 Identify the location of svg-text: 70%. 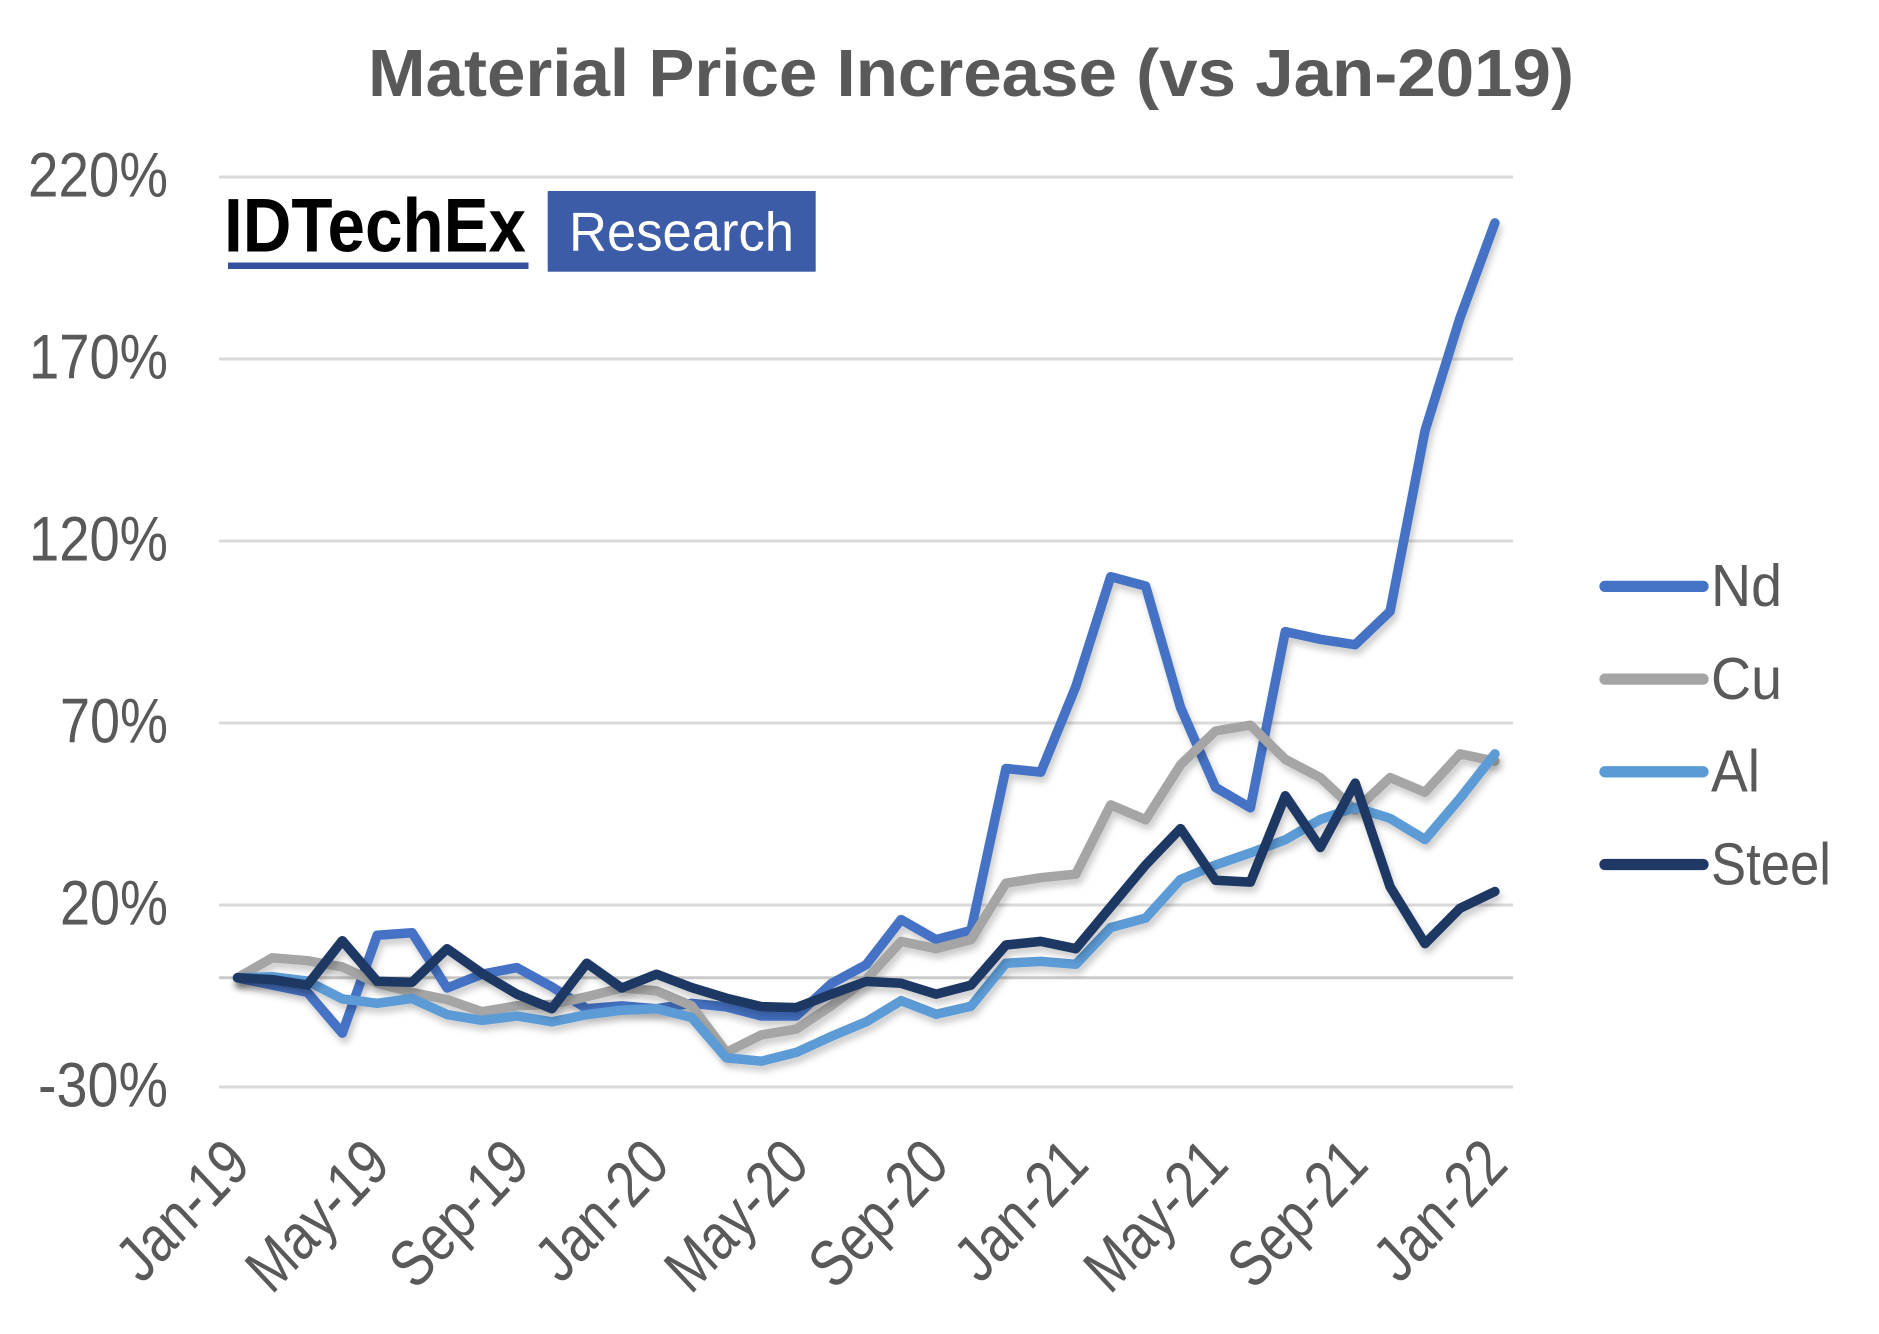
(114, 722).